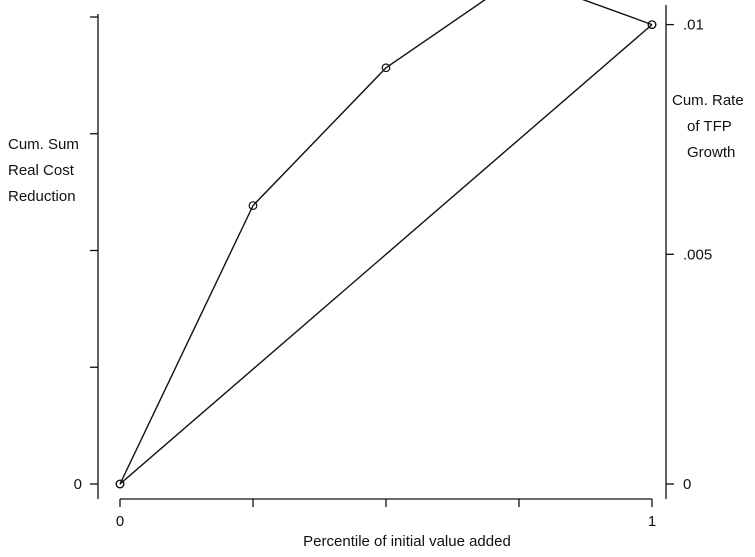 The height and width of the screenshot is (557, 755). I want to click on x-tick-label: 0, so click(120, 521).